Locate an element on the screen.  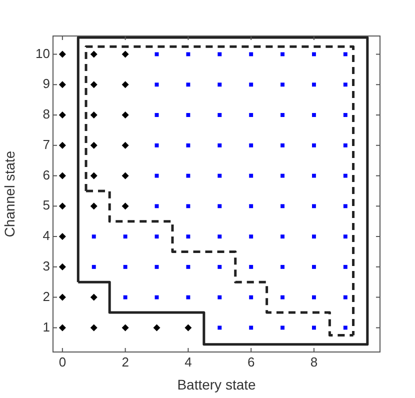
y-tick-label: 2 is located at coordinates (46, 296).